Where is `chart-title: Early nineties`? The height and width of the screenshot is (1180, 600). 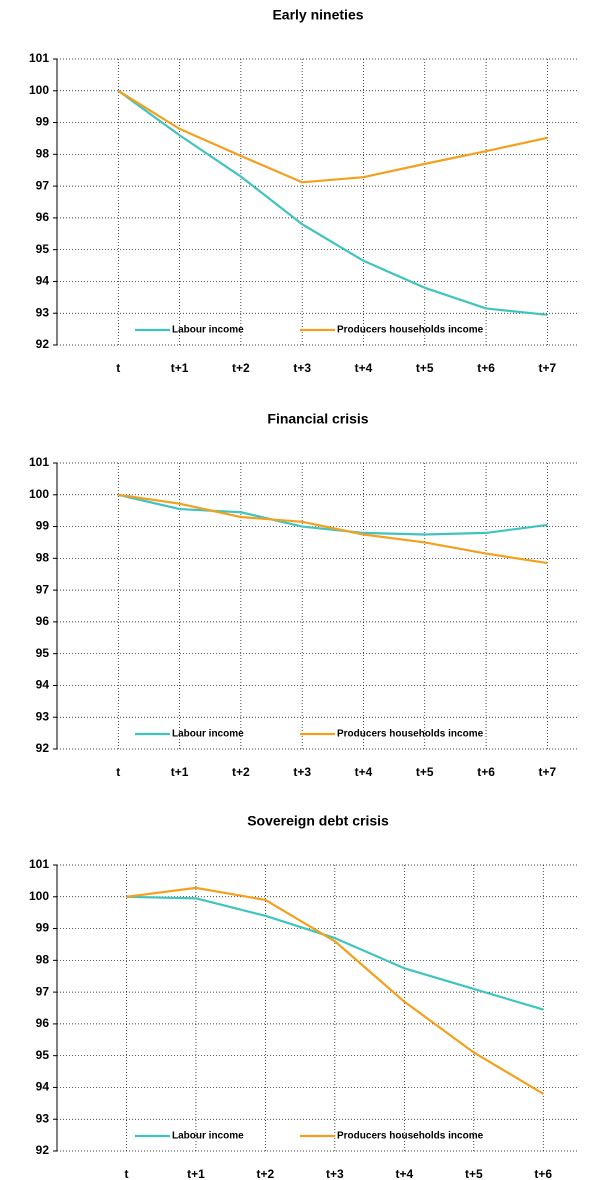
chart-title: Early nineties is located at coordinates (317, 15).